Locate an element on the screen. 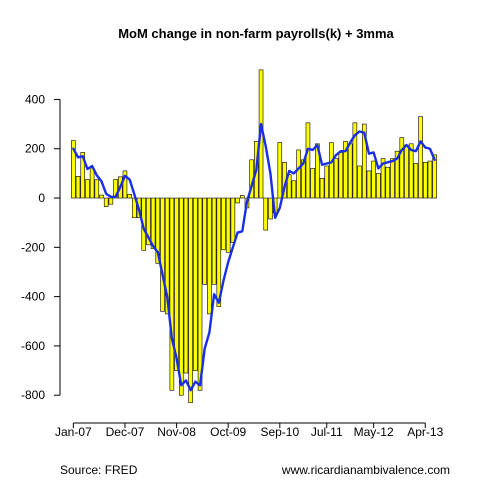 The height and width of the screenshot is (480, 480). x-tick-label: May-12 is located at coordinates (374, 432).